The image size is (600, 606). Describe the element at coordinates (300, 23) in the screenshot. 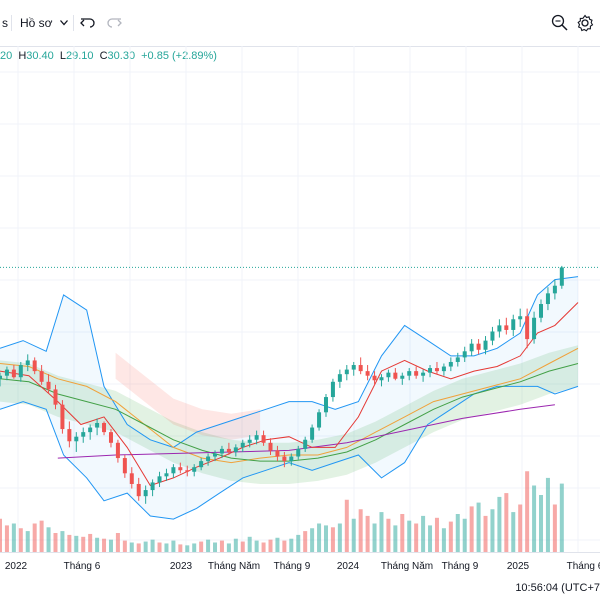

I see `top-toolbar: s Hồ sơ` at that location.